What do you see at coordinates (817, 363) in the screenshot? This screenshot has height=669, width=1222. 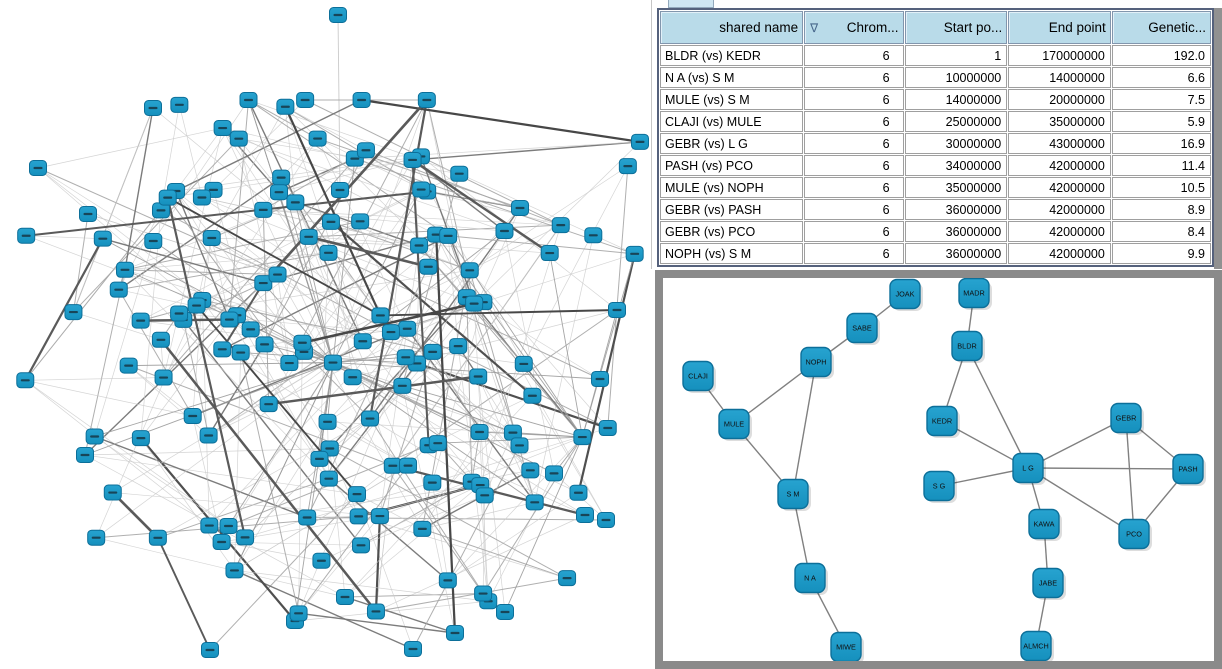 I see `subnetwork-node-NOPH: NOPH` at bounding box center [817, 363].